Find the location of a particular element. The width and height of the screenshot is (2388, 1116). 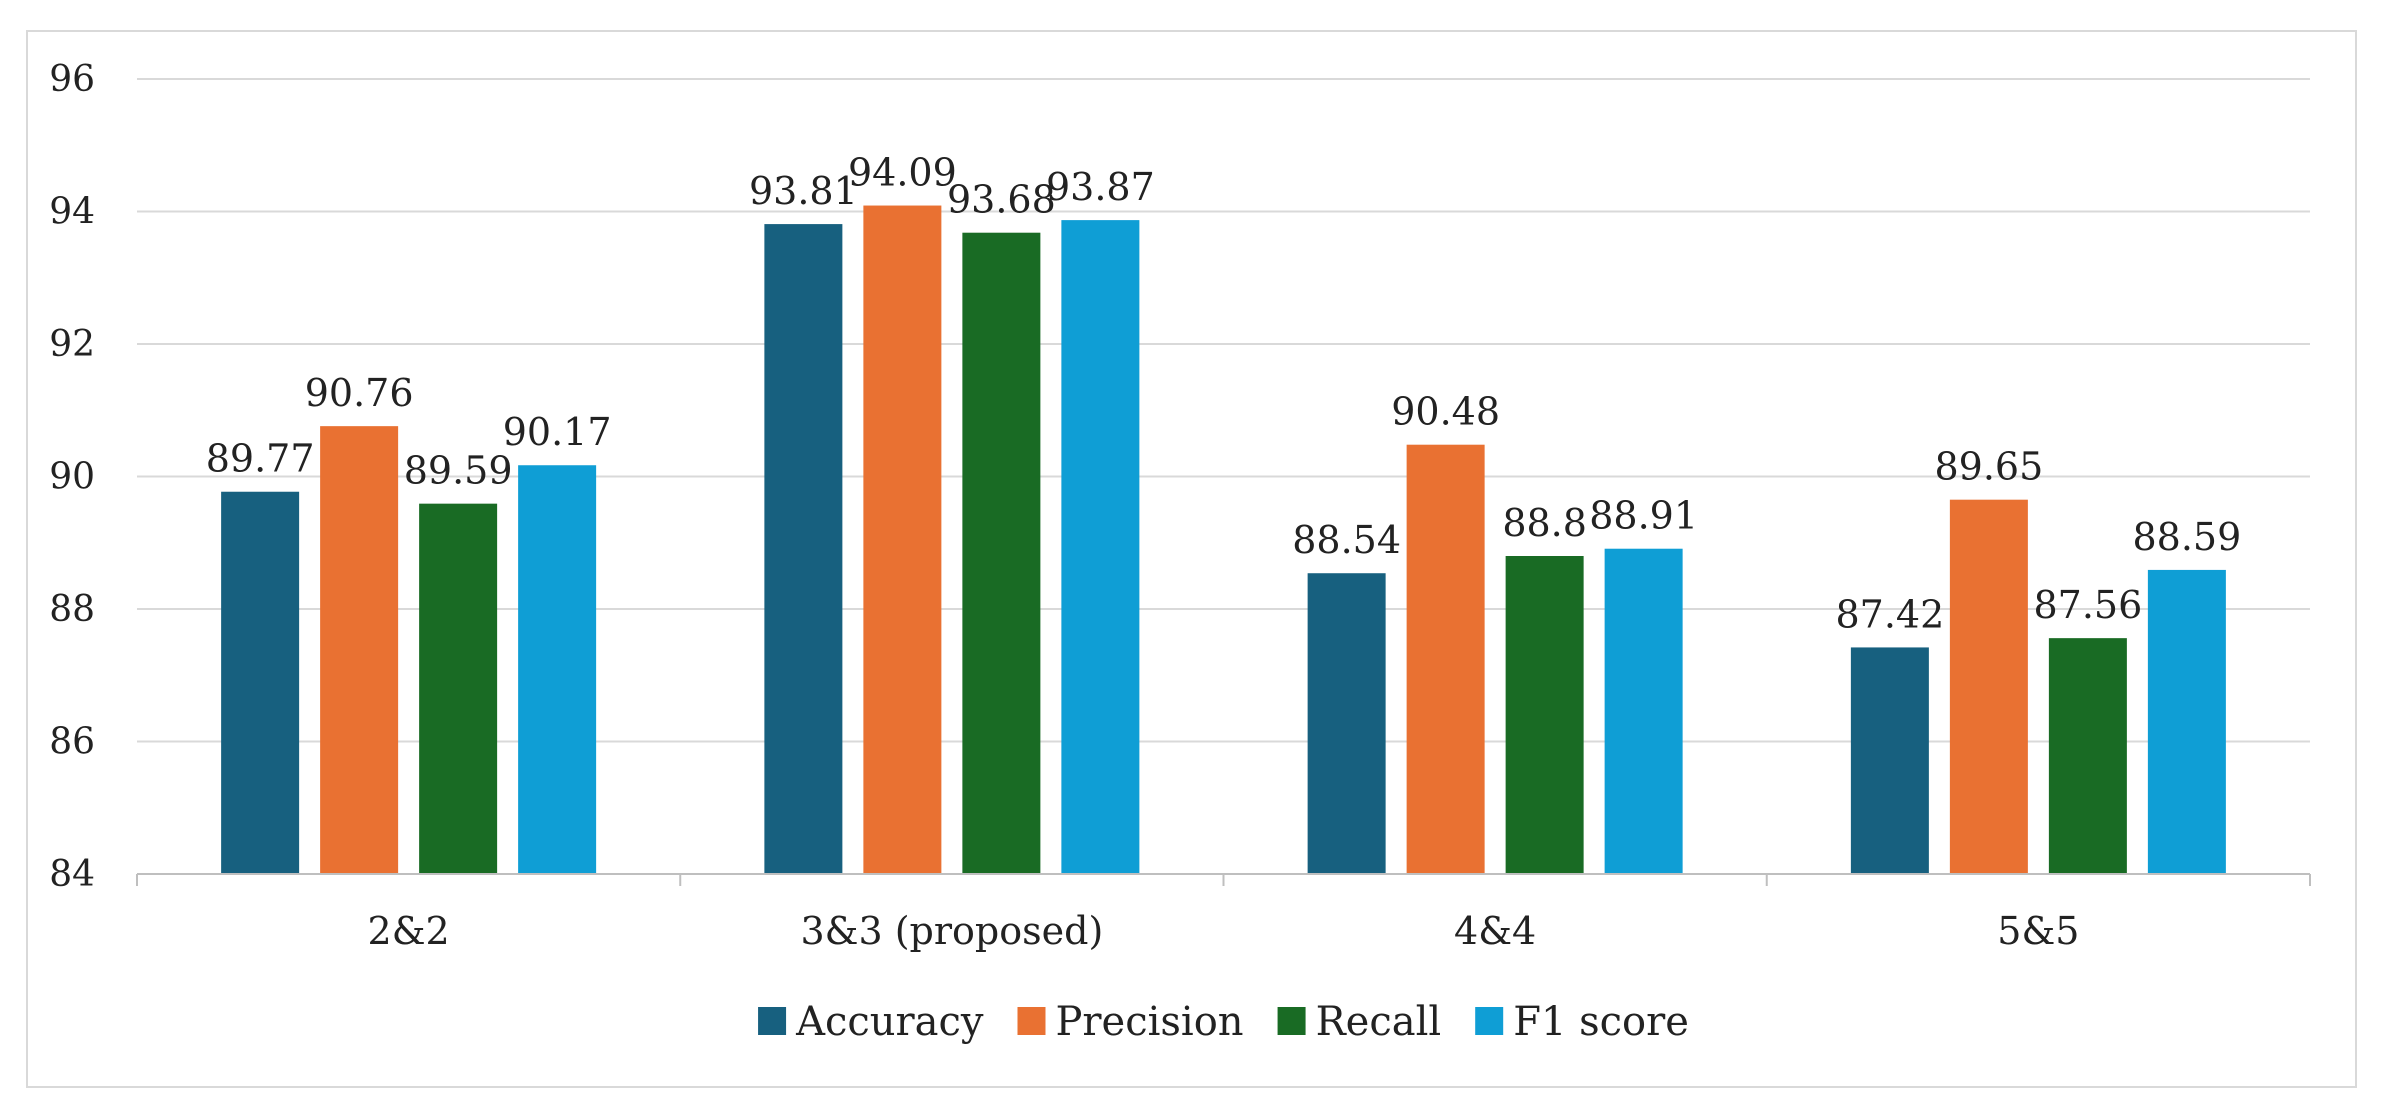

legend-item: Precision is located at coordinates (1130, 1022).